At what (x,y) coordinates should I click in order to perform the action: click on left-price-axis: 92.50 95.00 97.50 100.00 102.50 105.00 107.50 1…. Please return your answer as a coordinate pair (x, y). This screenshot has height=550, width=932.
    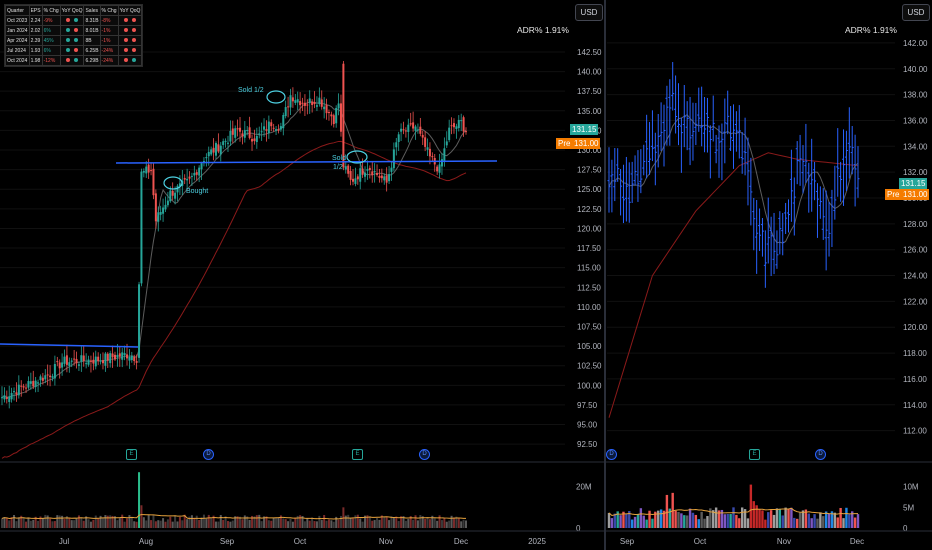
    Looking at the image, I should click on (589, 248).